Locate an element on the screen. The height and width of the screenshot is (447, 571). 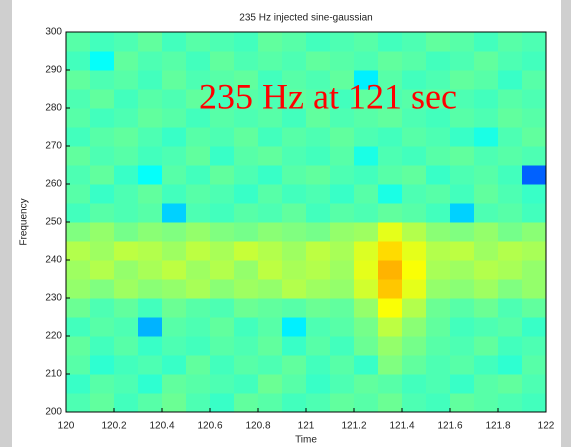
x-tick-label: 121.2 is located at coordinates (353, 426).